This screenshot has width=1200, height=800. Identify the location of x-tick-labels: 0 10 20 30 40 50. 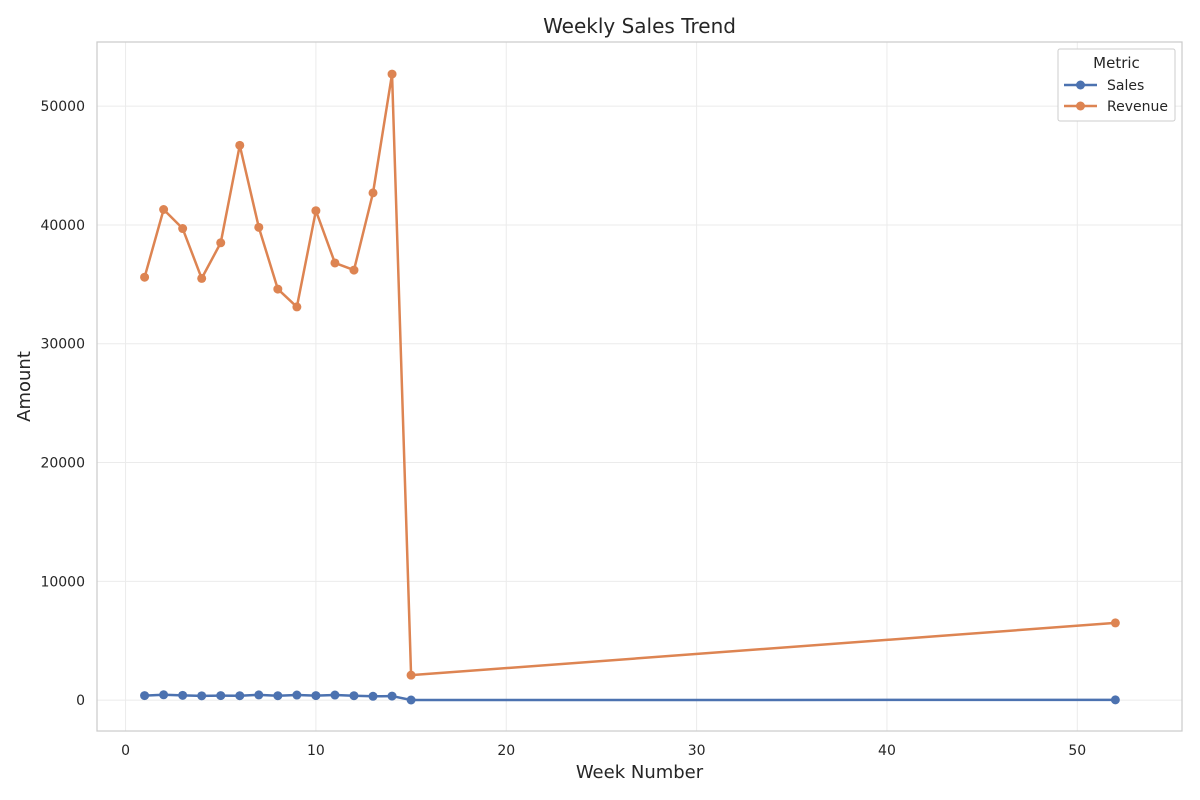
(603, 751).